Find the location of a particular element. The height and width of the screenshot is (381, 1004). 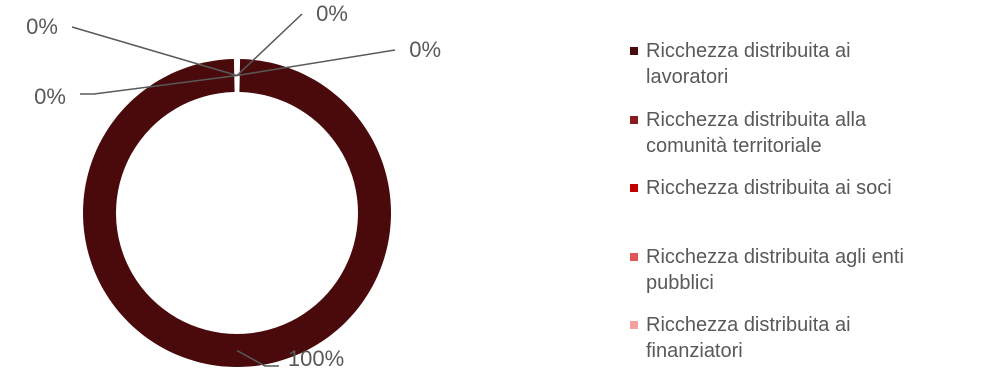

legend-label: Ricchezza distribuita ai soci is located at coordinates (769, 188).